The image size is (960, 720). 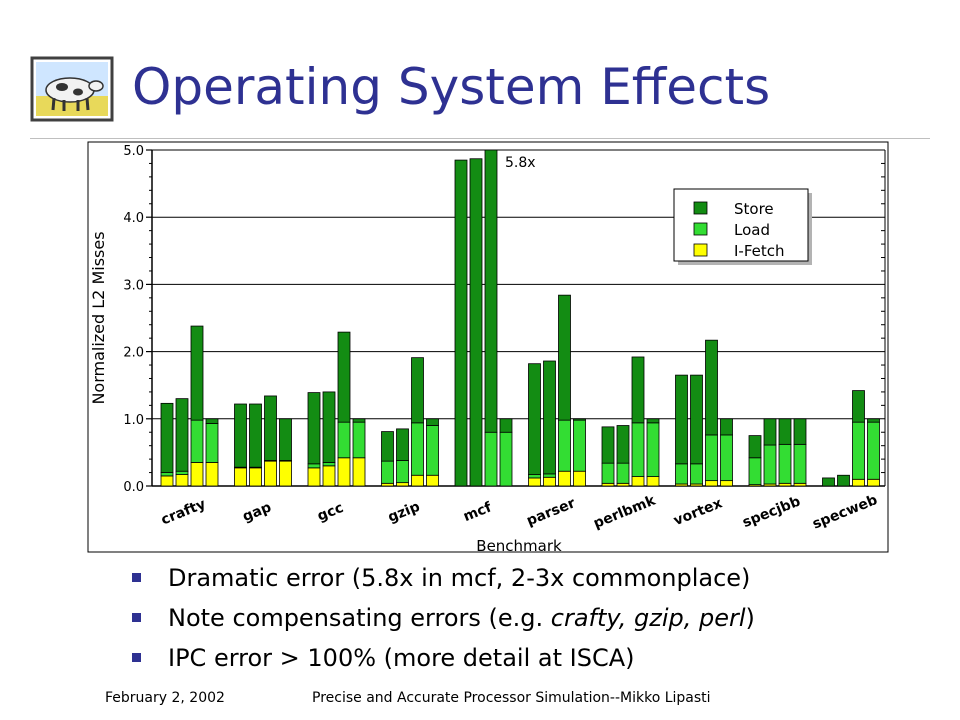 I want to click on x-axis-label: Benchmark, so click(x=519, y=546).